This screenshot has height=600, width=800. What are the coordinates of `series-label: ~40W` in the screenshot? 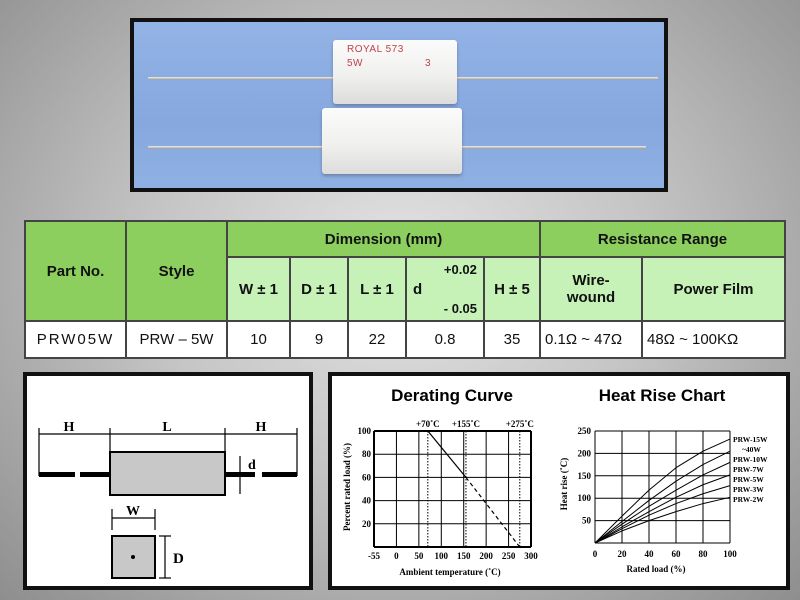 It's located at (751, 449).